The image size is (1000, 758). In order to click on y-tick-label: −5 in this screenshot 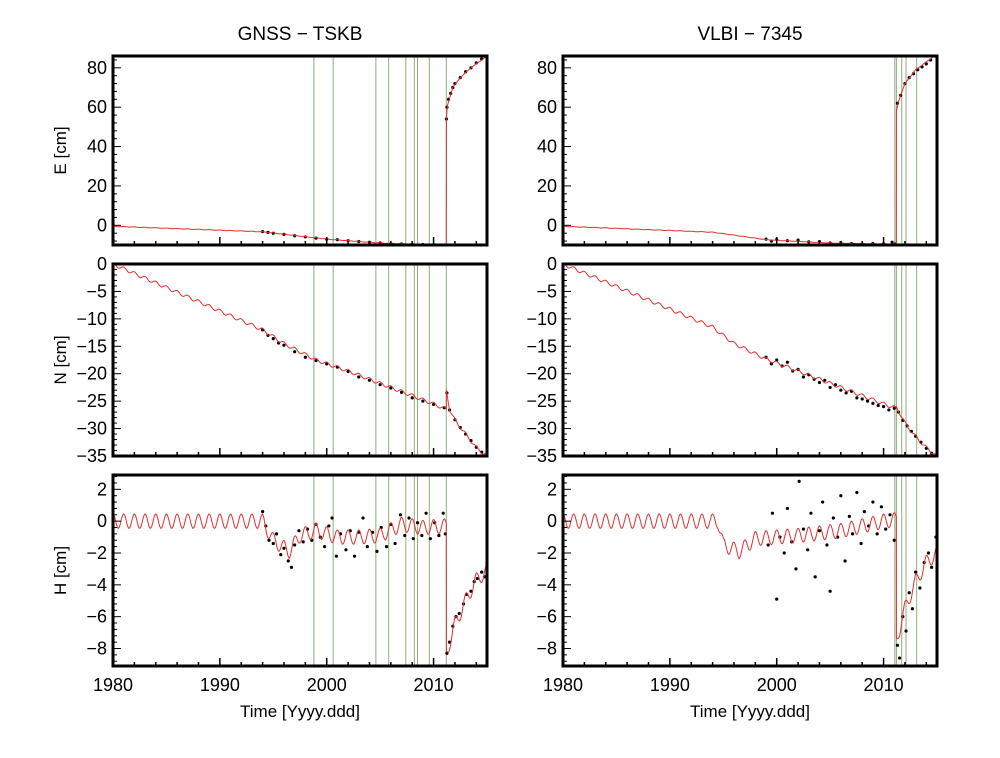, I will do `click(96, 291)`.